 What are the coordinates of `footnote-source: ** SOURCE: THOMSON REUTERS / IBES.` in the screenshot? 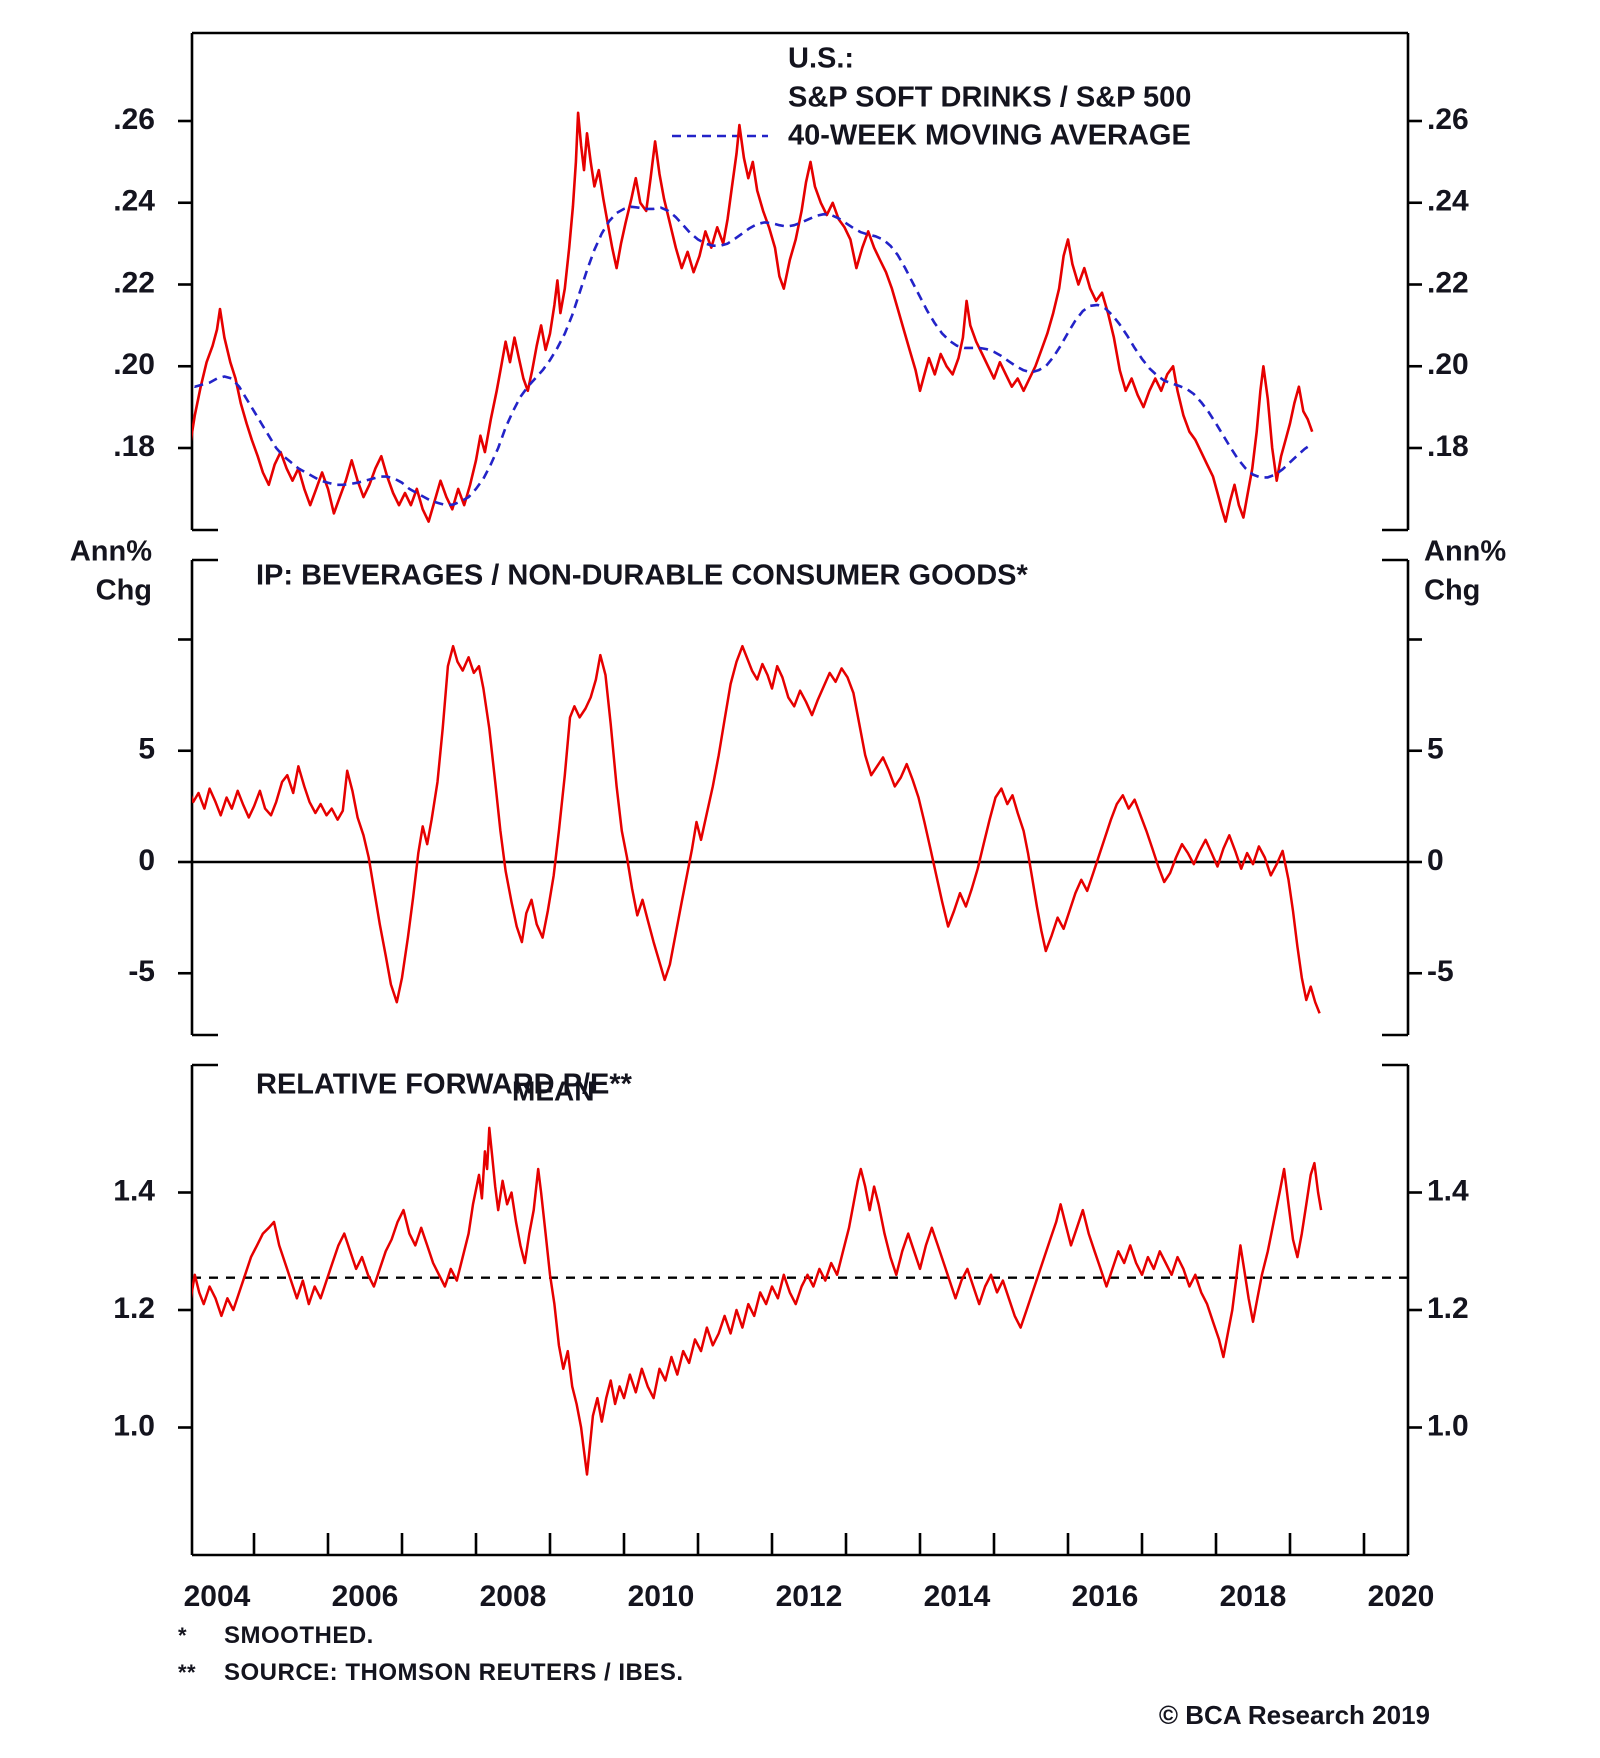 It's located at (431, 1673).